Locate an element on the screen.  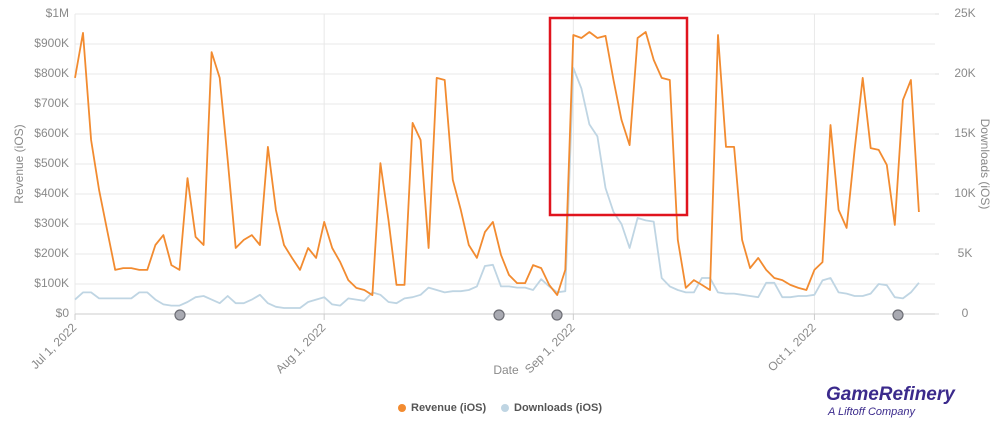
legend: Revenue (iOS) Downloads (iOS) is located at coordinates (500, 408).